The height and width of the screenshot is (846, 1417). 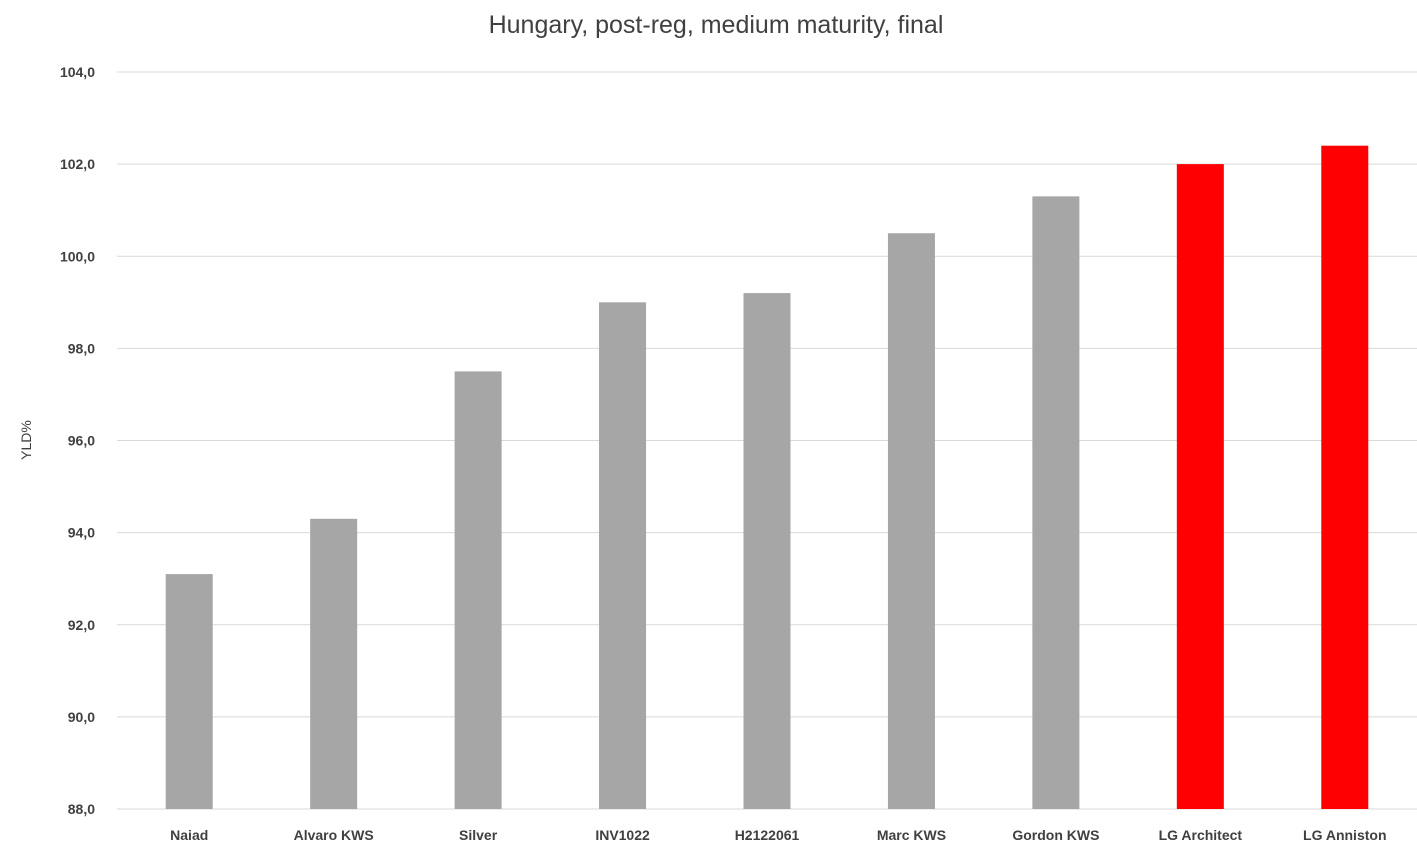 I want to click on bar-marc-kws, so click(x=911, y=521).